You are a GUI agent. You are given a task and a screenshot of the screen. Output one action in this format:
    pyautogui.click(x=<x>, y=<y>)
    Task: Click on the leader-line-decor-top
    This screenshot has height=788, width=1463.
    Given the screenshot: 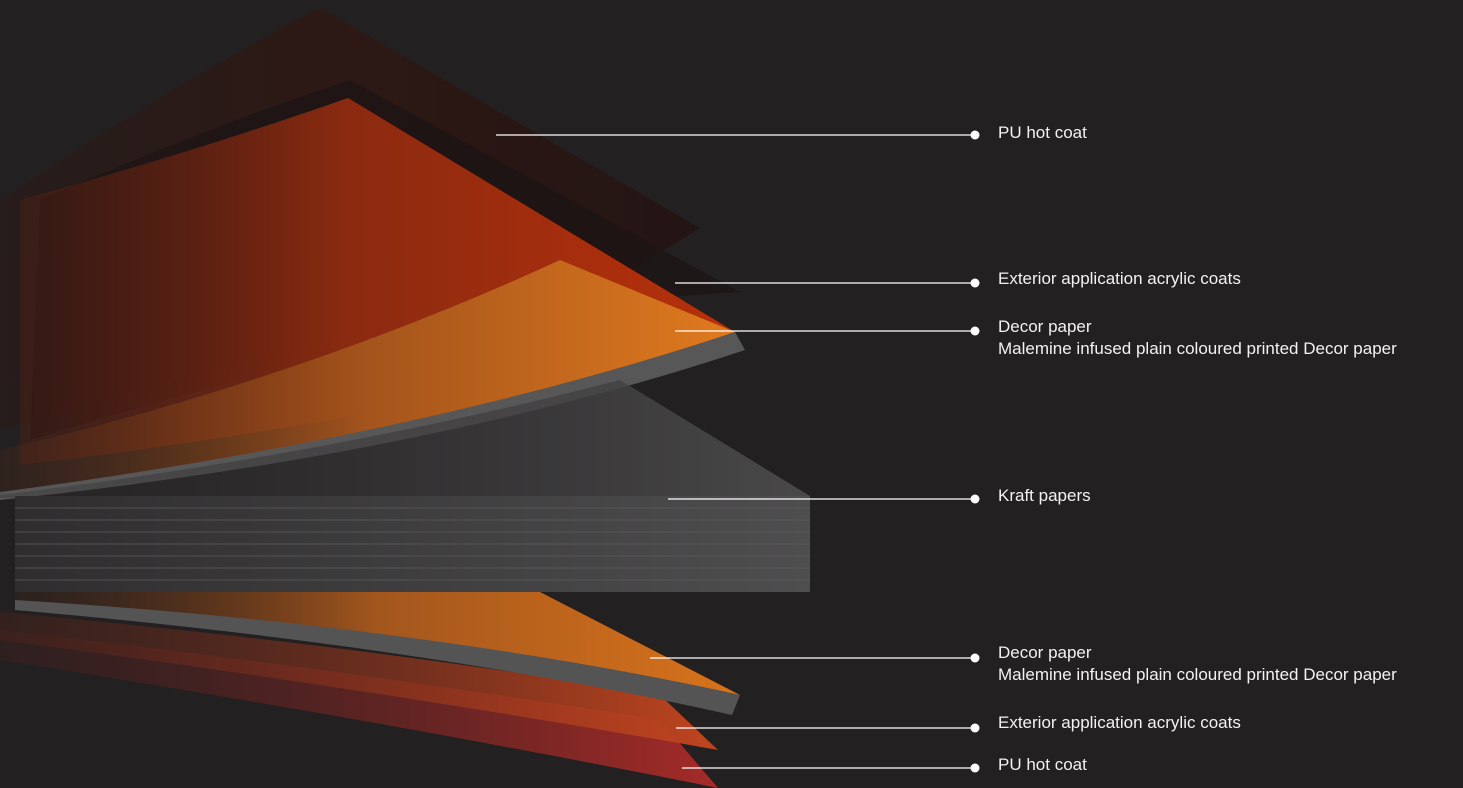 What is the action you would take?
    pyautogui.click(x=827, y=331)
    